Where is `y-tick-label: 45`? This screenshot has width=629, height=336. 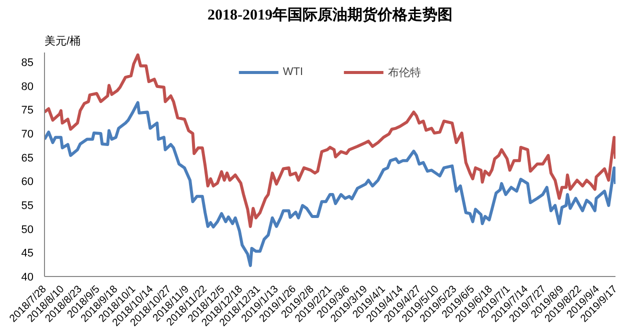 y-tick-label: 45 is located at coordinates (27, 254).